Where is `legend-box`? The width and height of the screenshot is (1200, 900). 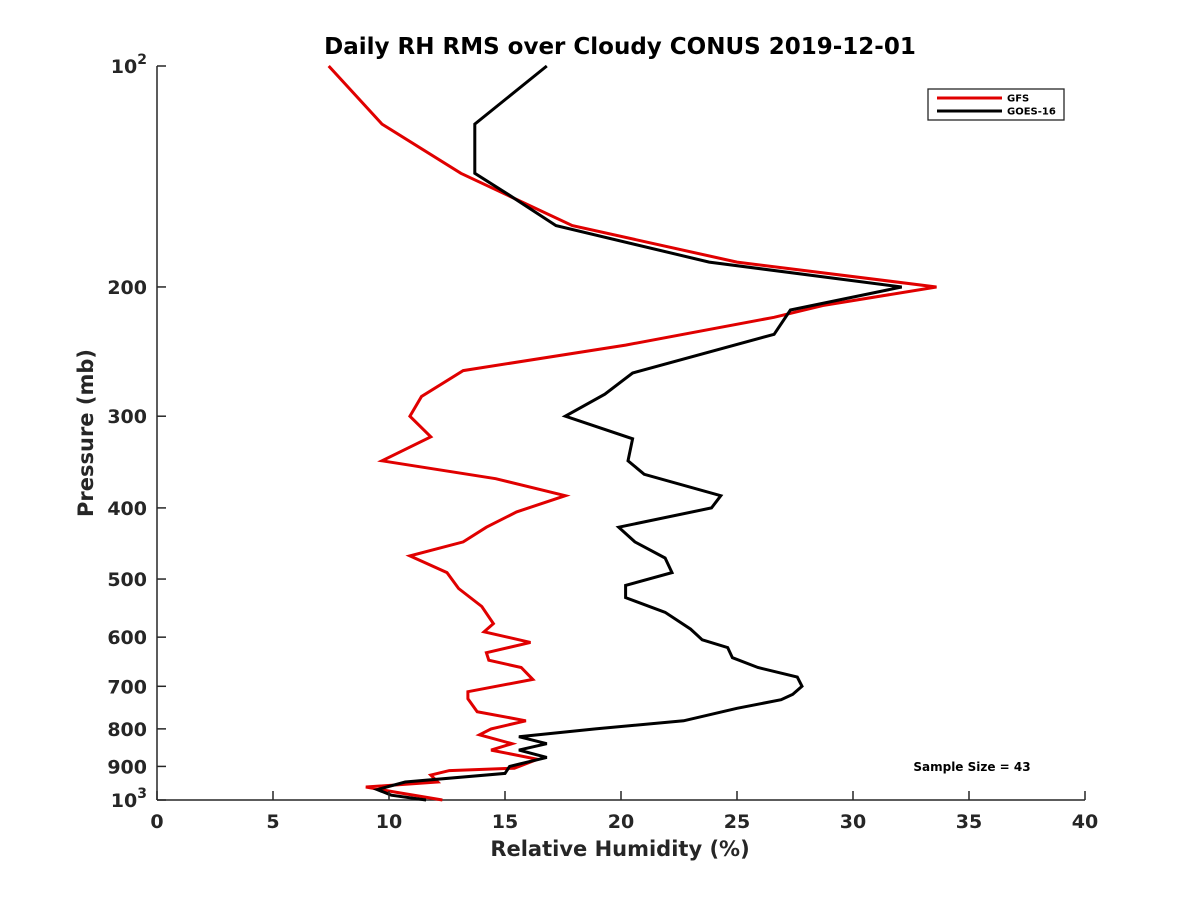
legend-box is located at coordinates (996, 104).